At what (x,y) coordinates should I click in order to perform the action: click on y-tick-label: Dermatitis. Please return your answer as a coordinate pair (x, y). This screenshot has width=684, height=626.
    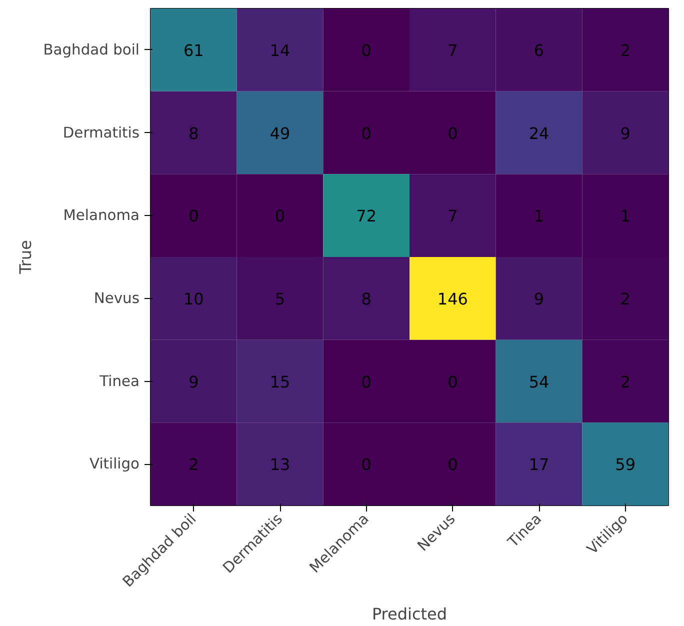
    Looking at the image, I should click on (101, 133).